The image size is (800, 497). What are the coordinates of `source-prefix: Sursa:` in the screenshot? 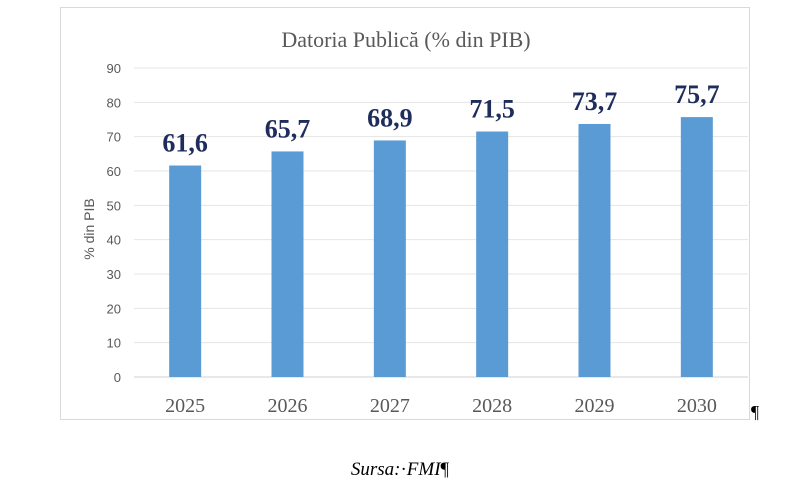 It's located at (375, 469).